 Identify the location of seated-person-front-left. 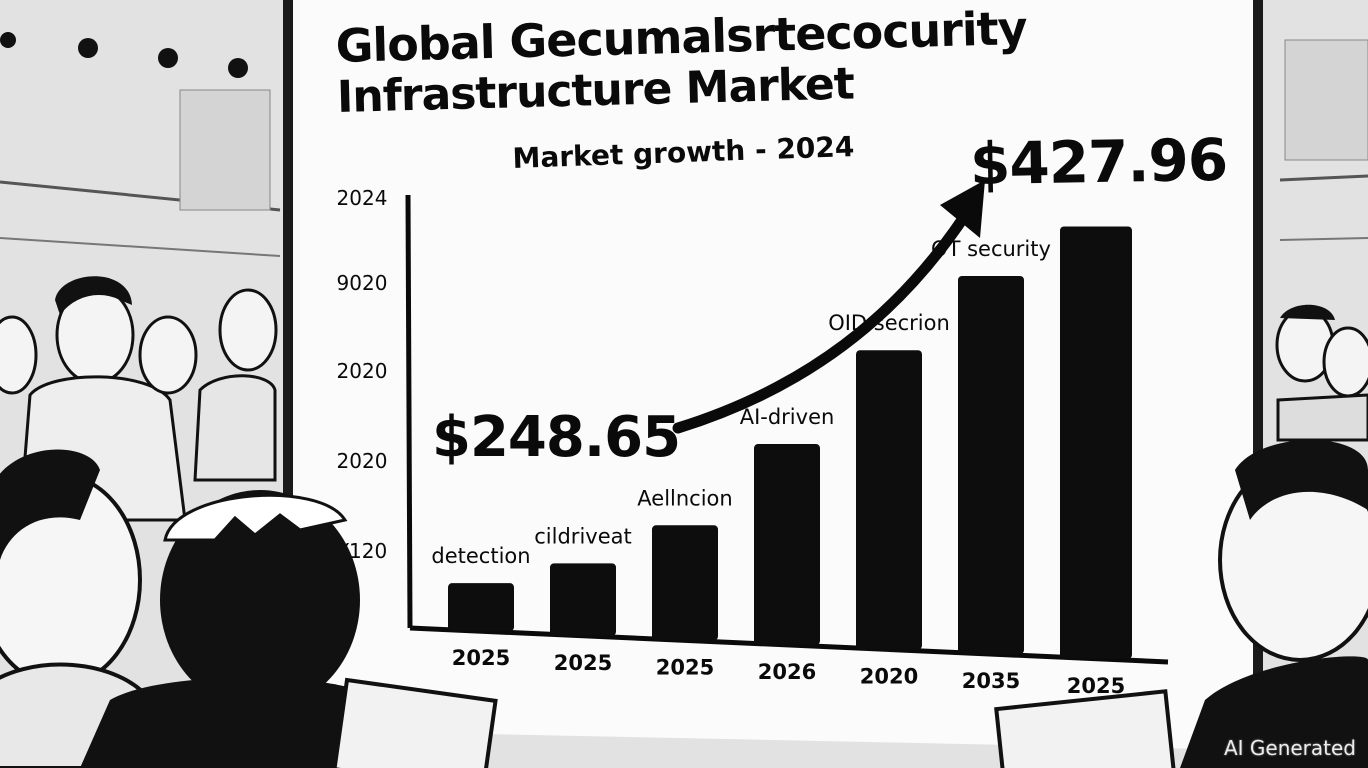
(81, 608).